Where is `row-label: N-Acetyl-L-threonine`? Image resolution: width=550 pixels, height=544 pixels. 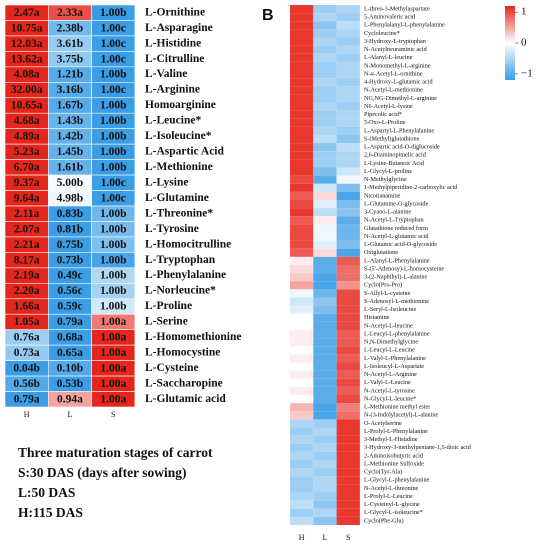 row-label: N-Acetyl-L-threonine is located at coordinates (391, 488).